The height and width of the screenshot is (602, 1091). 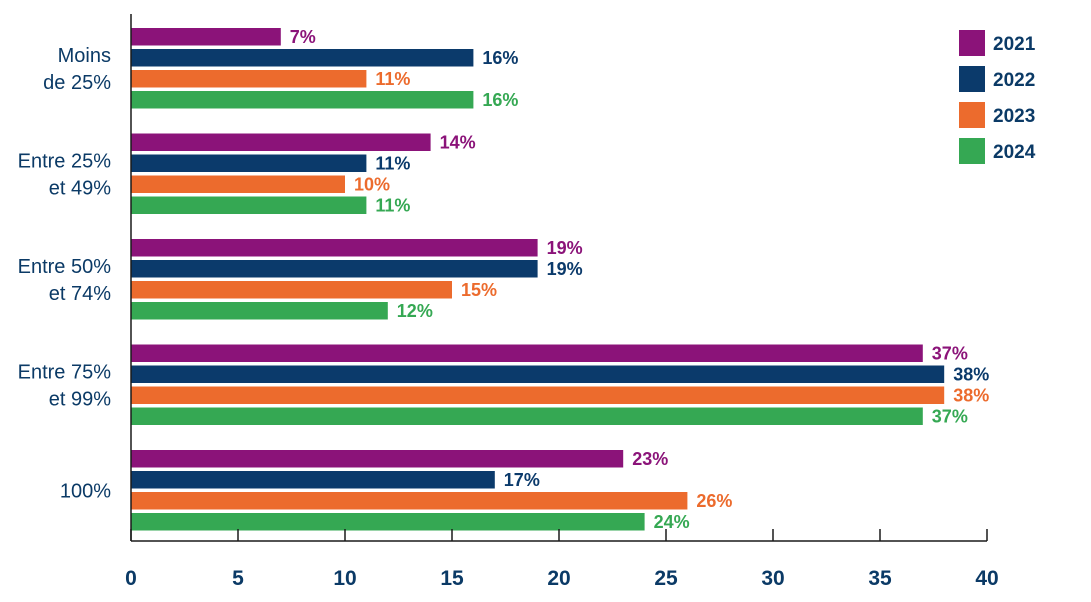 What do you see at coordinates (772, 578) in the screenshot?
I see `x-tick-label-6: 30` at bounding box center [772, 578].